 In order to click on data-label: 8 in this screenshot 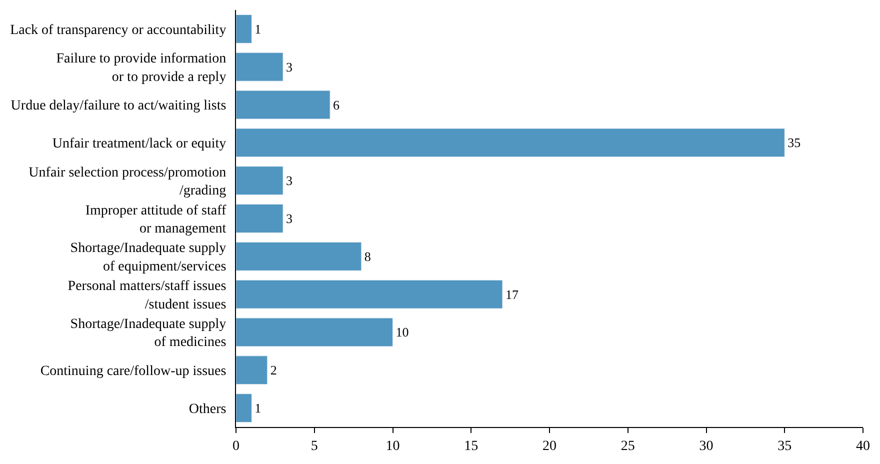, I will do `click(367, 256)`.